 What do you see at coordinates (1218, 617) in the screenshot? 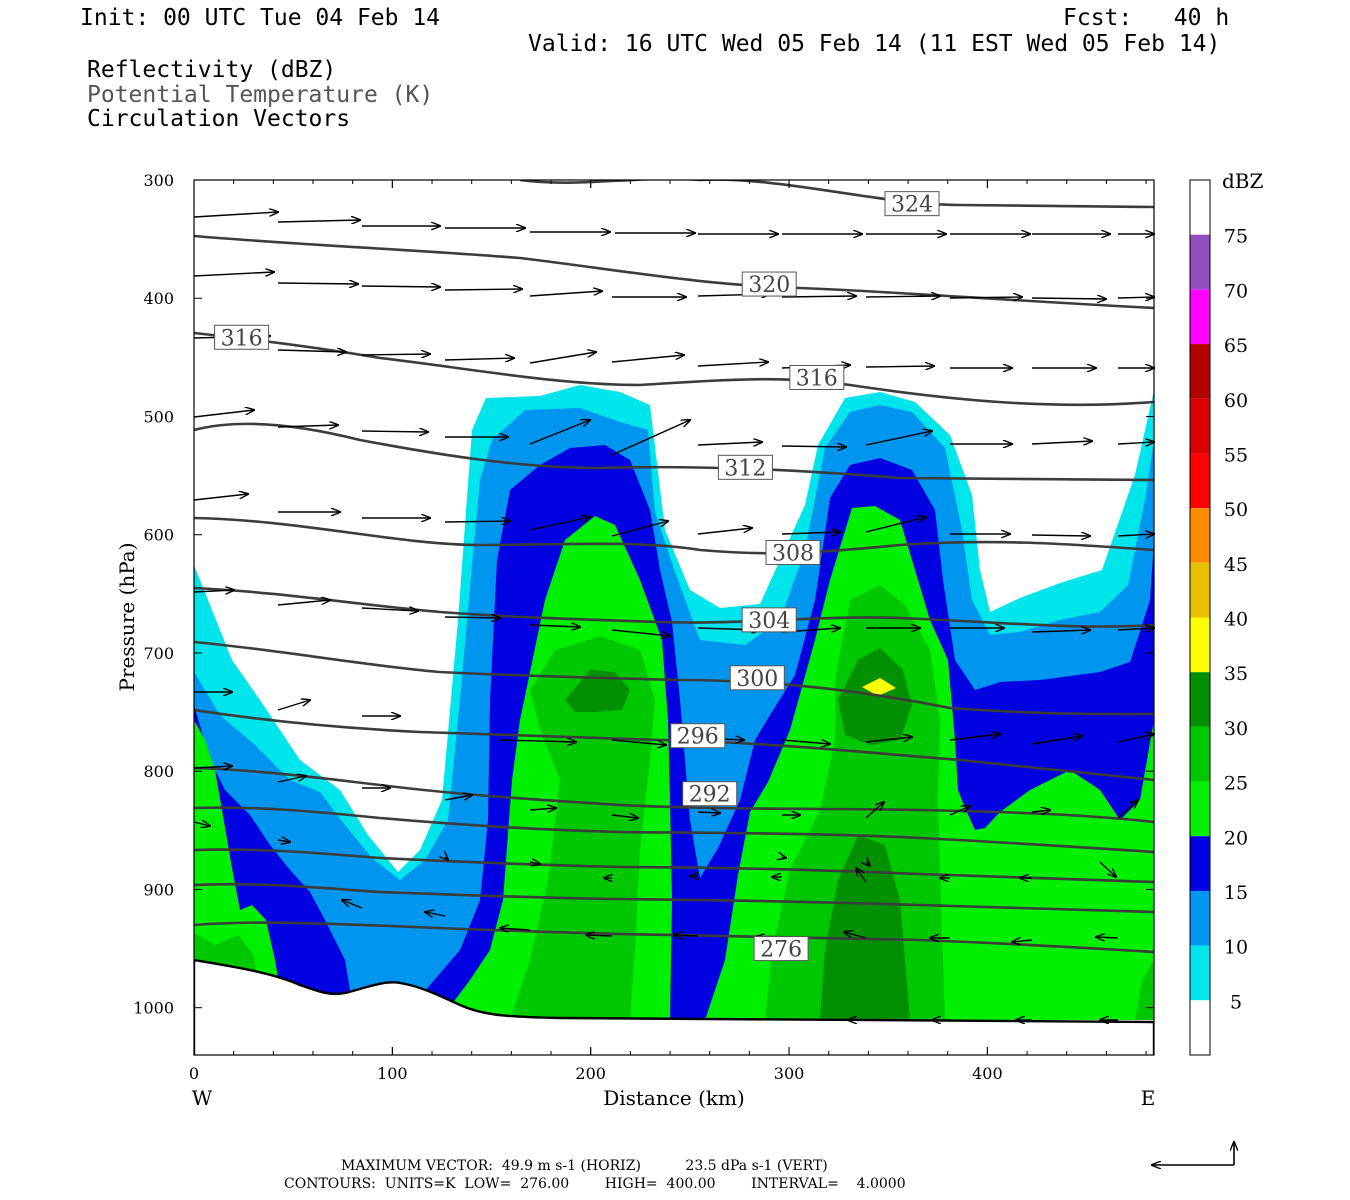
I see `colorbar: 5 10 15 20 25 30 35 40 45 50 55 60 65 70 75` at bounding box center [1218, 617].